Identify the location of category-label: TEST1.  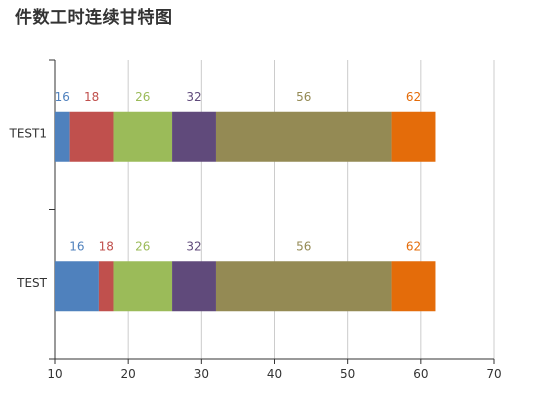
(28, 133).